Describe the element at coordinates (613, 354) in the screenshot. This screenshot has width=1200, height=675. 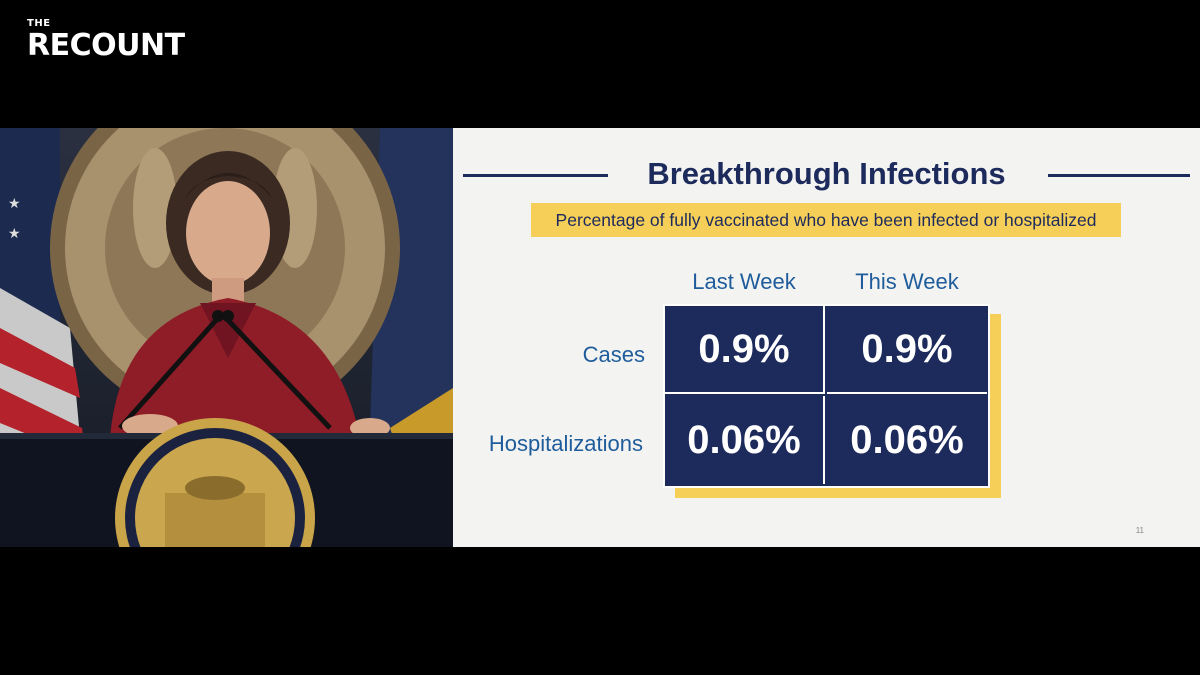
I see `row-label-cases: Cases` at that location.